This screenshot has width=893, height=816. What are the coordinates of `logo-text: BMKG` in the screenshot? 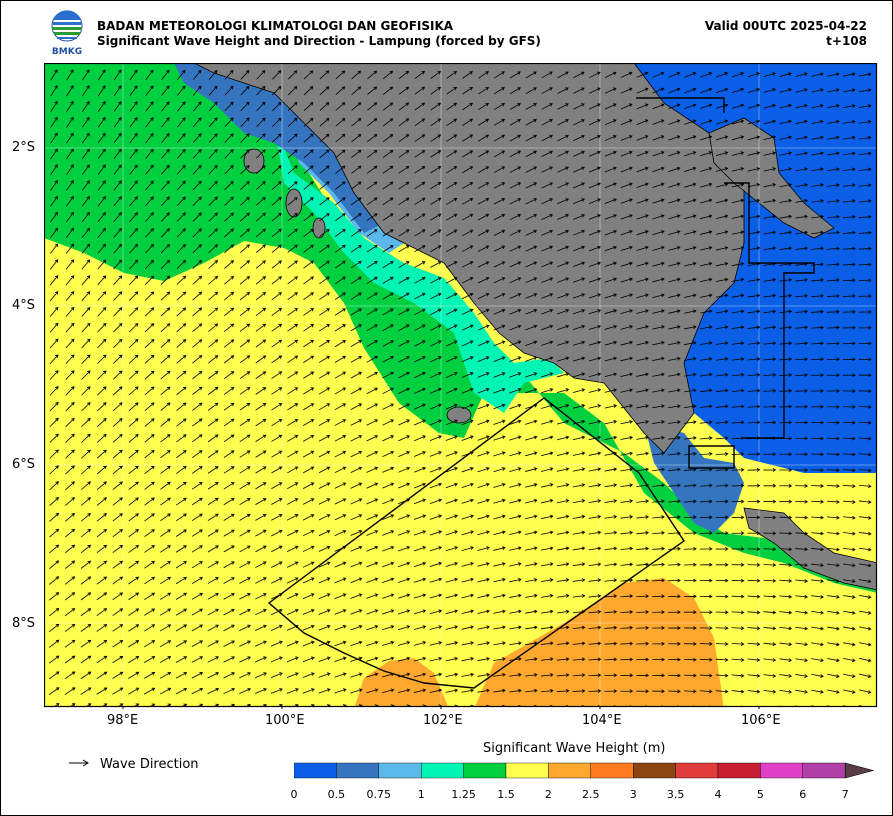 It's located at (67, 51).